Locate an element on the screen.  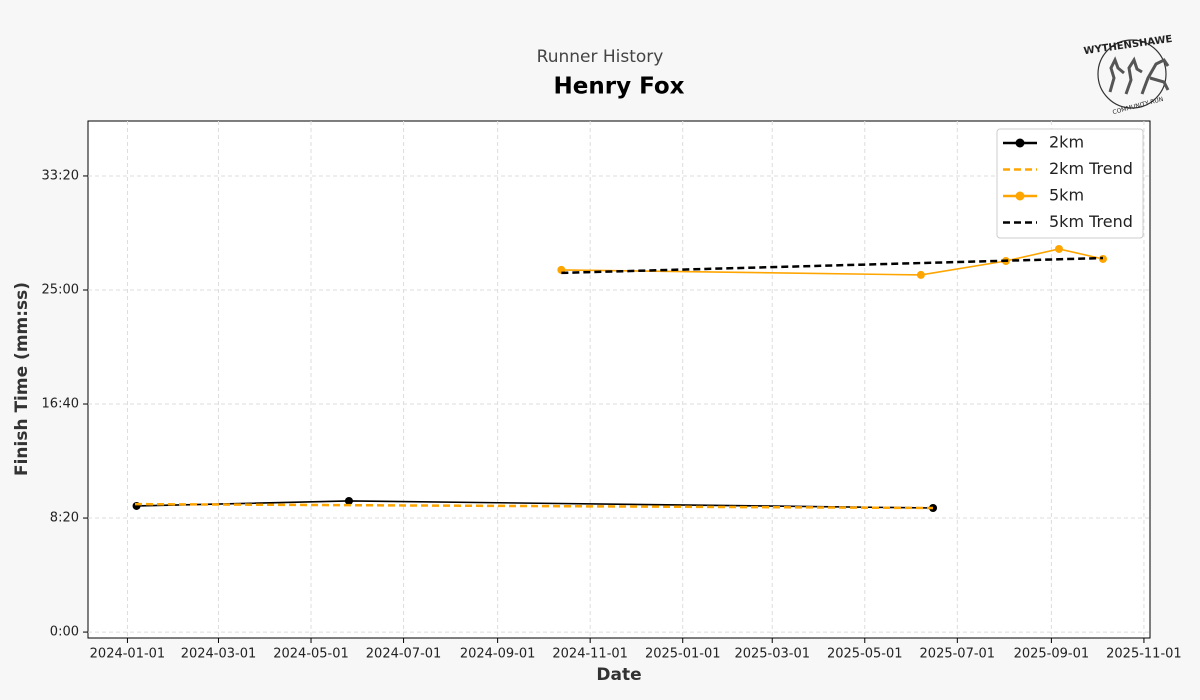
x-tick-label: 2025-09-01 is located at coordinates (1052, 654).